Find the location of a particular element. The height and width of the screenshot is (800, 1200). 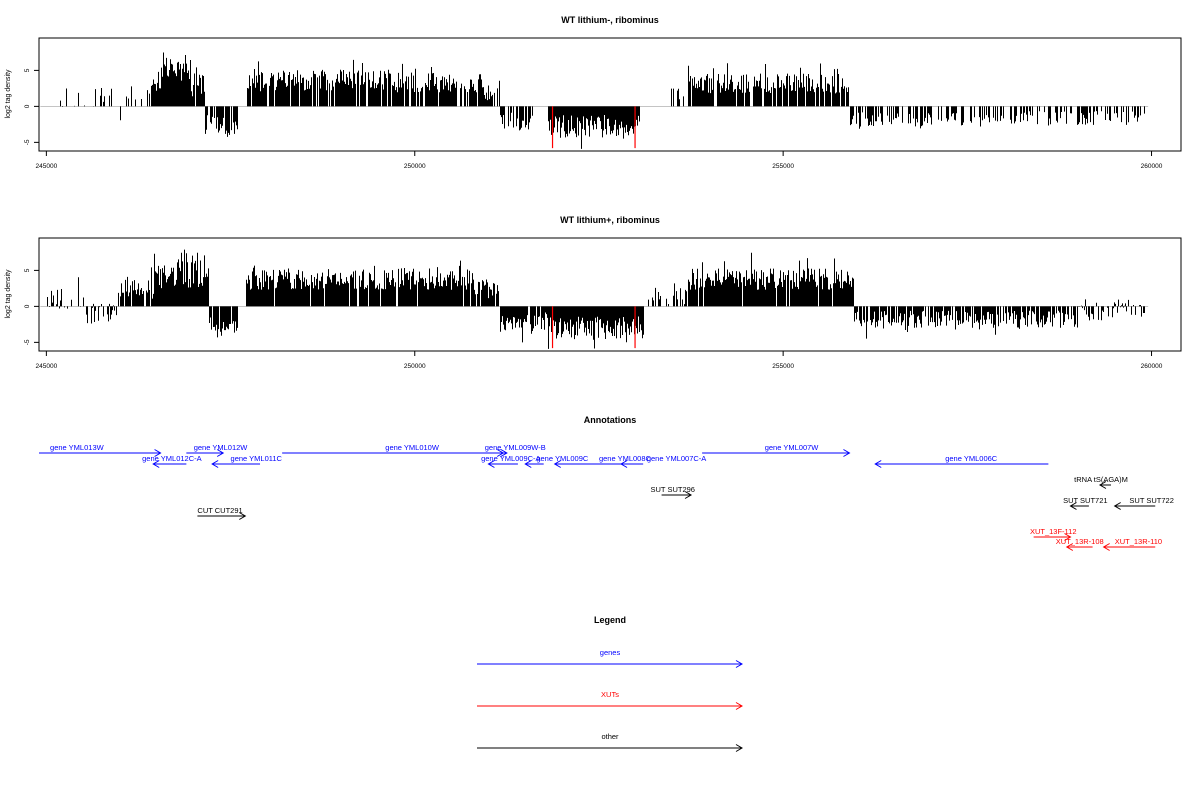

annotation-label: XUT_13R-110 is located at coordinates (1138, 541).